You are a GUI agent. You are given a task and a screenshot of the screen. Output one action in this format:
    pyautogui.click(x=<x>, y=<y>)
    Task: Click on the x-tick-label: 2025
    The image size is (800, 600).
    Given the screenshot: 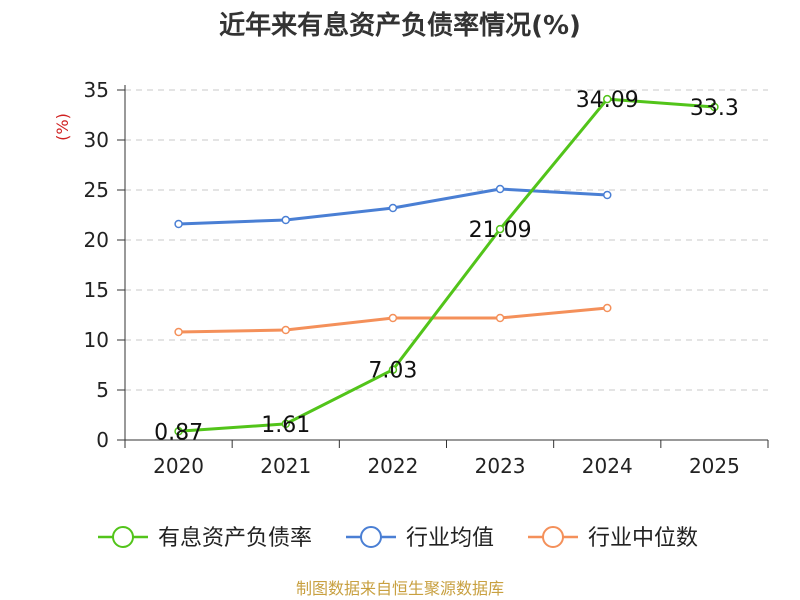 What is the action you would take?
    pyautogui.click(x=714, y=466)
    